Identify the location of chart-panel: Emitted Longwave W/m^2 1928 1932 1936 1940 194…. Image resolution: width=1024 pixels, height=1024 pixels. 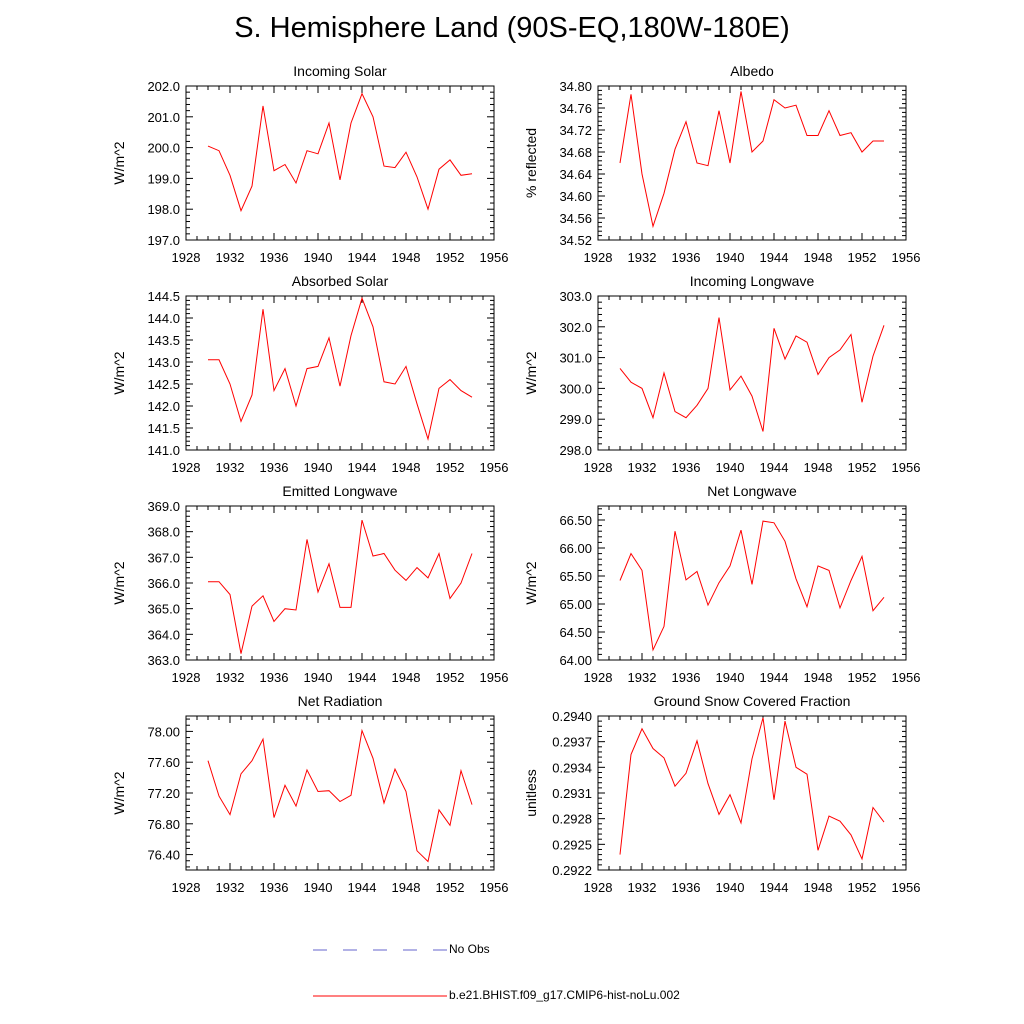
(309, 584).